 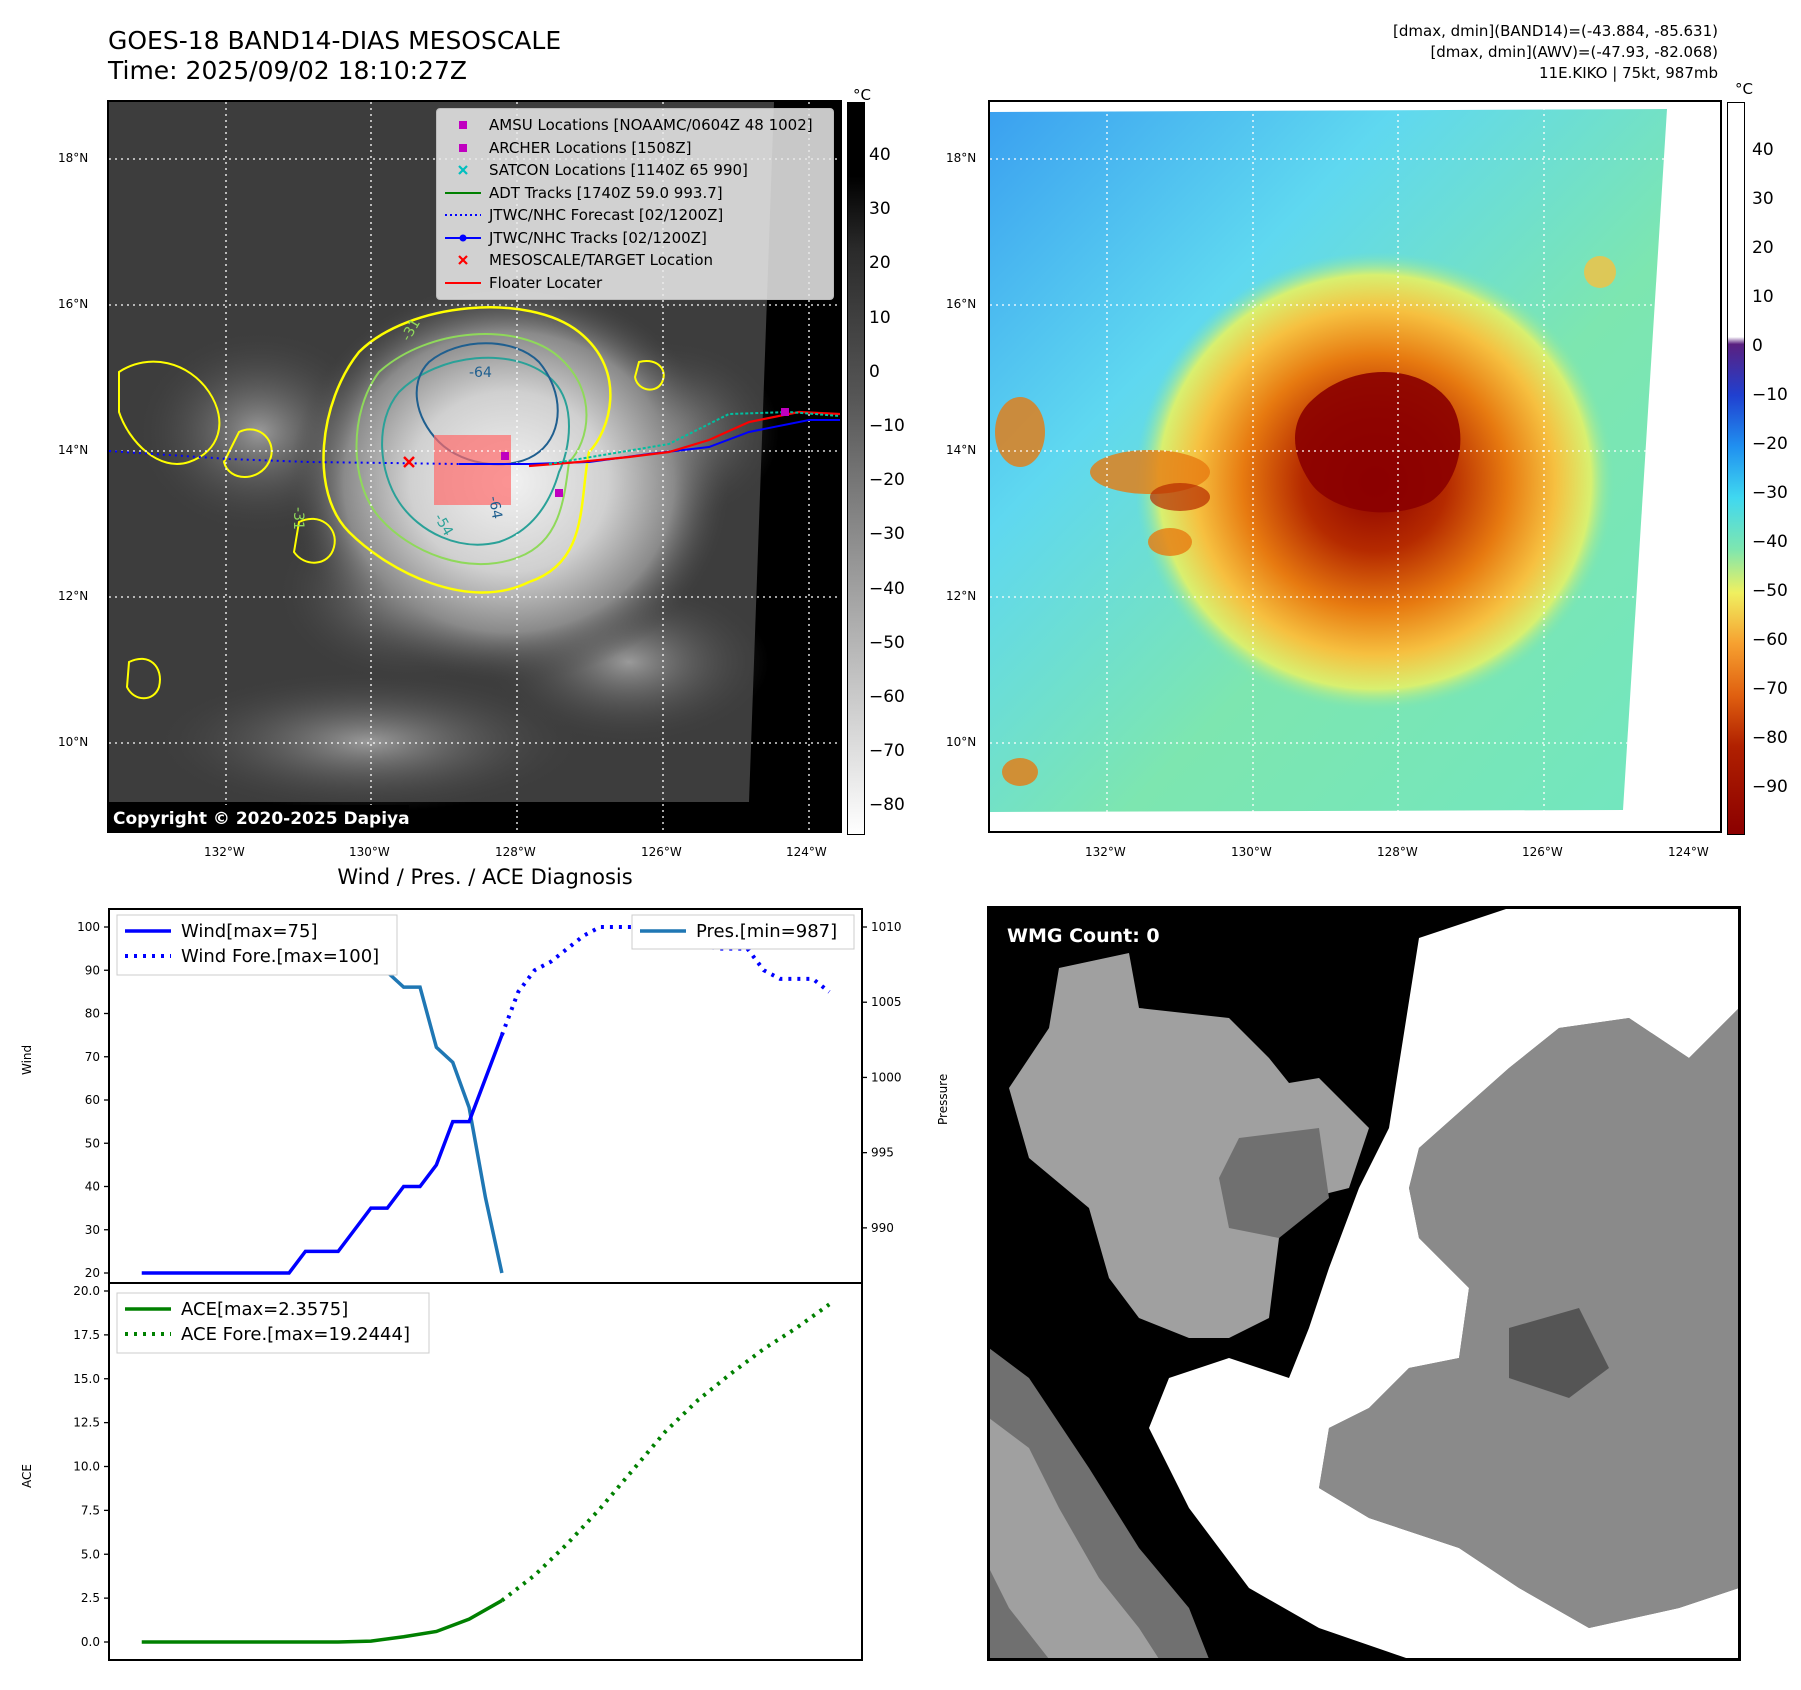 What do you see at coordinates (261, 819) in the screenshot?
I see `copyright-text: Copyright © 2020-2025 Dapiya` at bounding box center [261, 819].